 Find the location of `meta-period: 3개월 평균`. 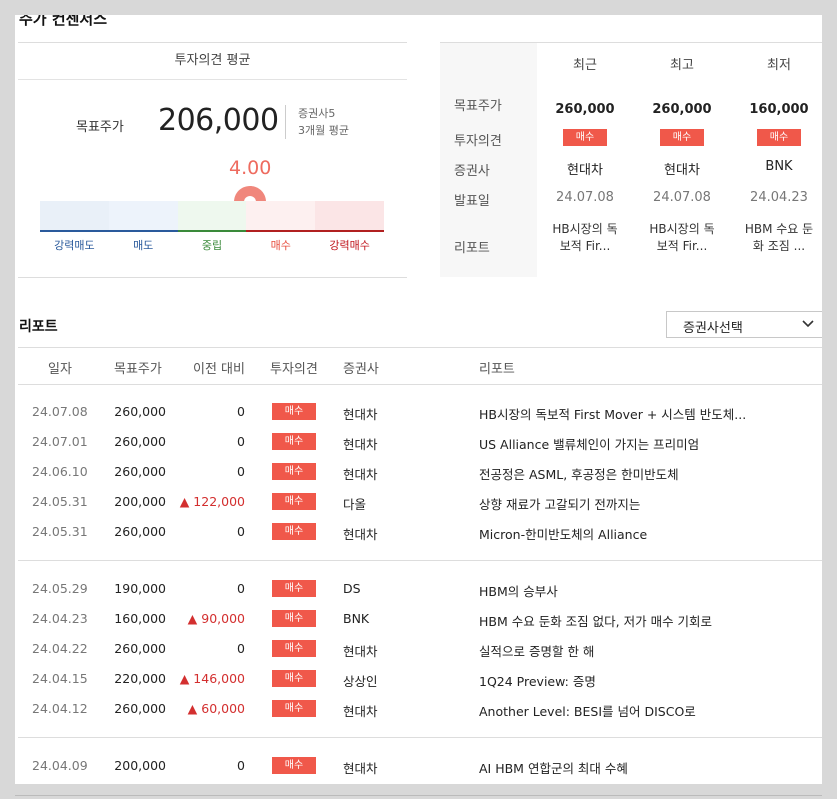

meta-period: 3개월 평균 is located at coordinates (323, 130).